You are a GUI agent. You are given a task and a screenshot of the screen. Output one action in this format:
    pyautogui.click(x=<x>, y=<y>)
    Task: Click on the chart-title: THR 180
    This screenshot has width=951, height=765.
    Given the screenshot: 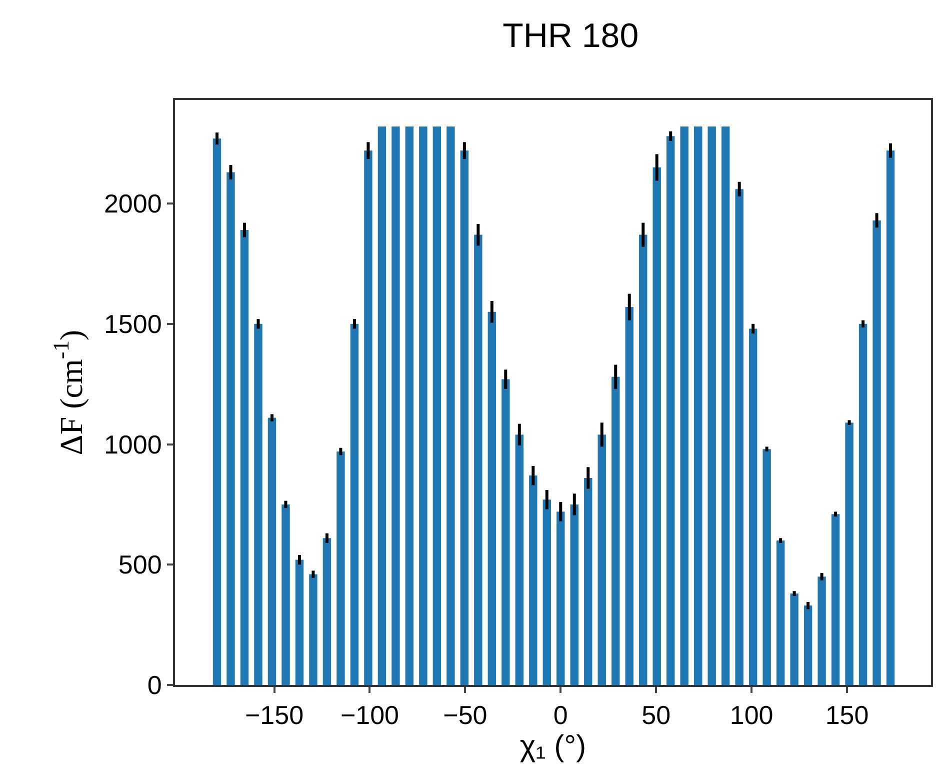 What is the action you would take?
    pyautogui.click(x=570, y=35)
    